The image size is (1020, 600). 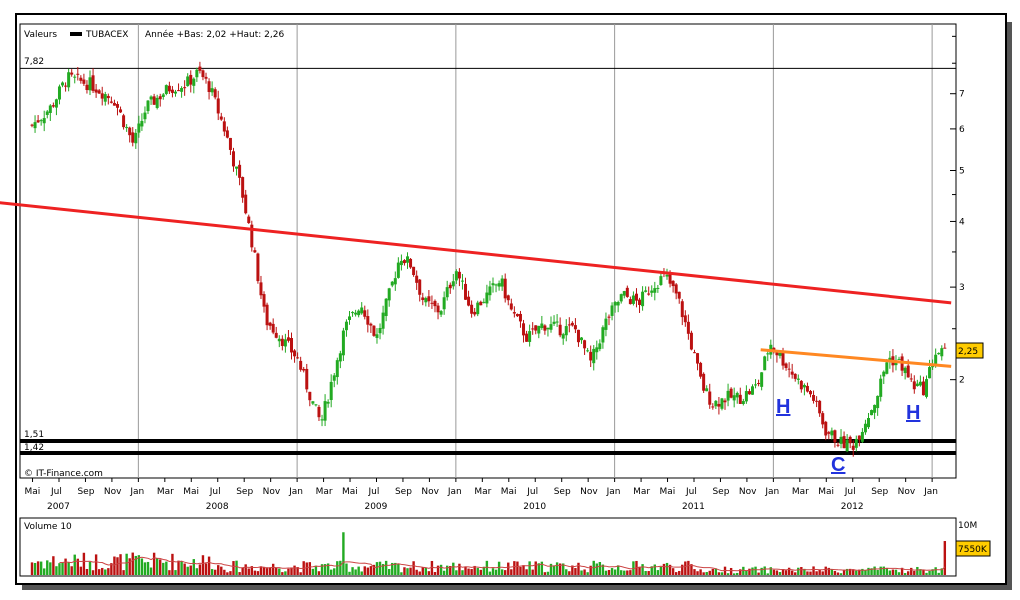 What do you see at coordinates (973, 548) in the screenshot?
I see `volume-badge` at bounding box center [973, 548].